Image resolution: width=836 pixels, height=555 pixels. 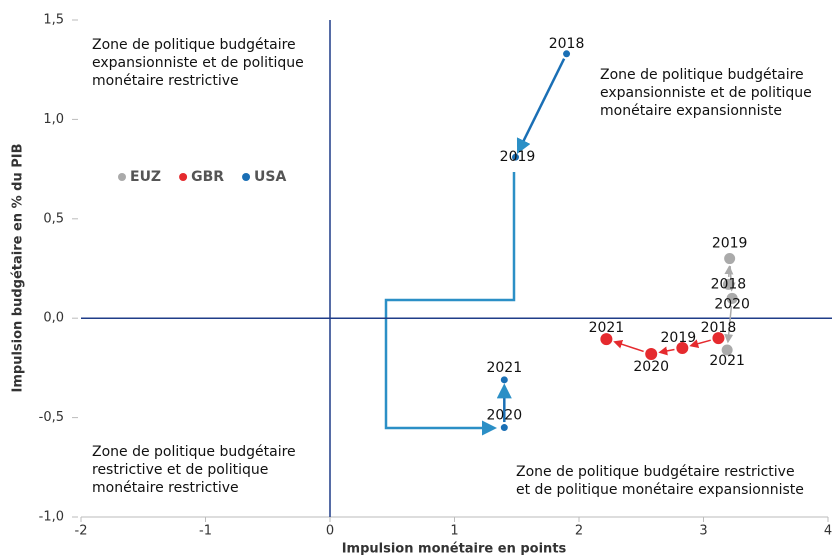 I want to click on legend-label: GBR, so click(x=207, y=177).